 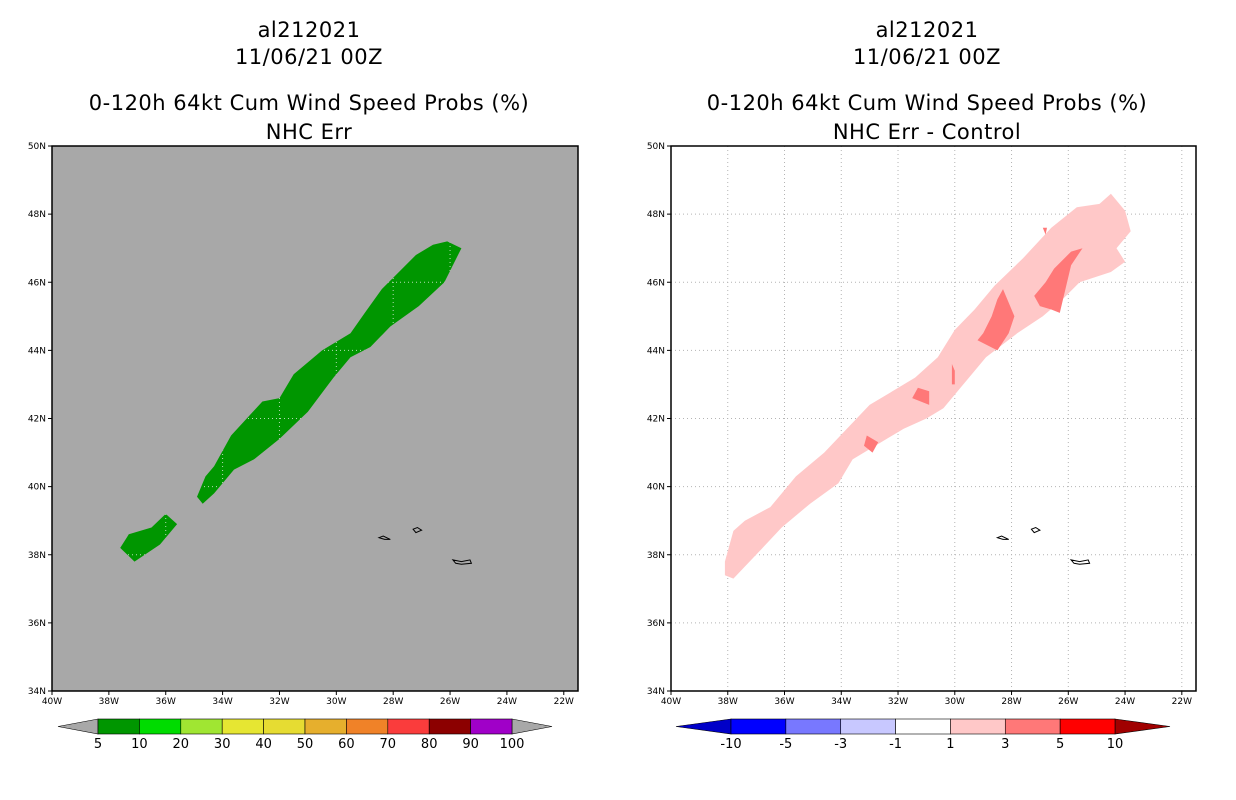 What do you see at coordinates (346, 744) in the screenshot?
I see `colorbar-label: 60` at bounding box center [346, 744].